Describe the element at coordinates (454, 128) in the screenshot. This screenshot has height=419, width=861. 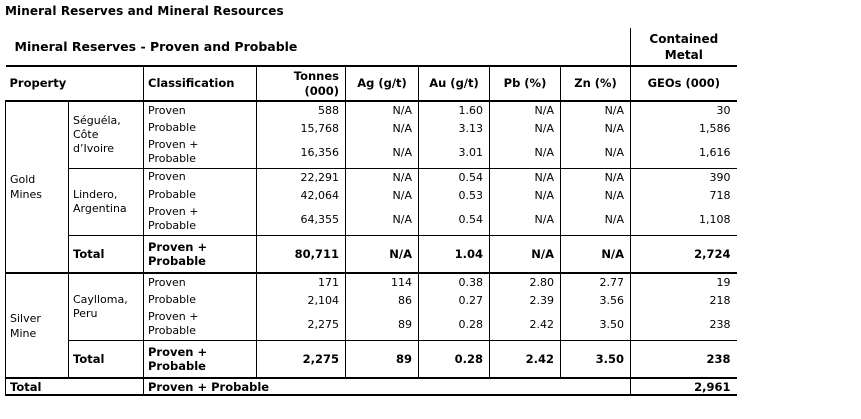
I see `au-cell: 3.13` at that location.